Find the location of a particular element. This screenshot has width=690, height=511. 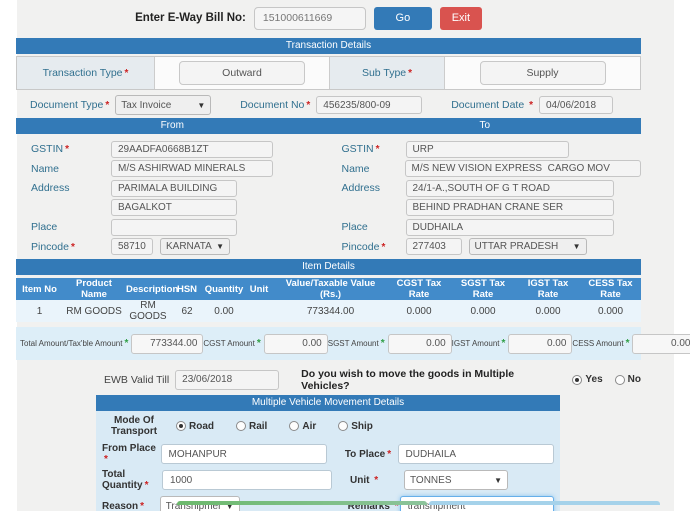

radio-rail-icon is located at coordinates (241, 426).